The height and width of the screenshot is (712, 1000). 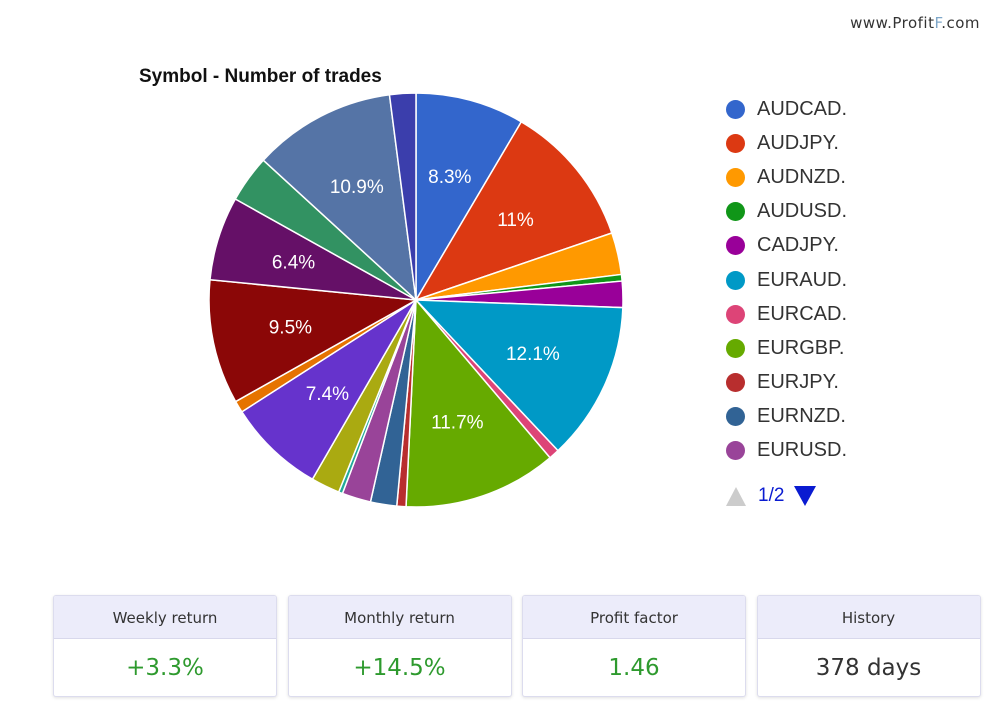 What do you see at coordinates (290, 327) in the screenshot?
I see `pie-slice-label-15: 9.5%` at bounding box center [290, 327].